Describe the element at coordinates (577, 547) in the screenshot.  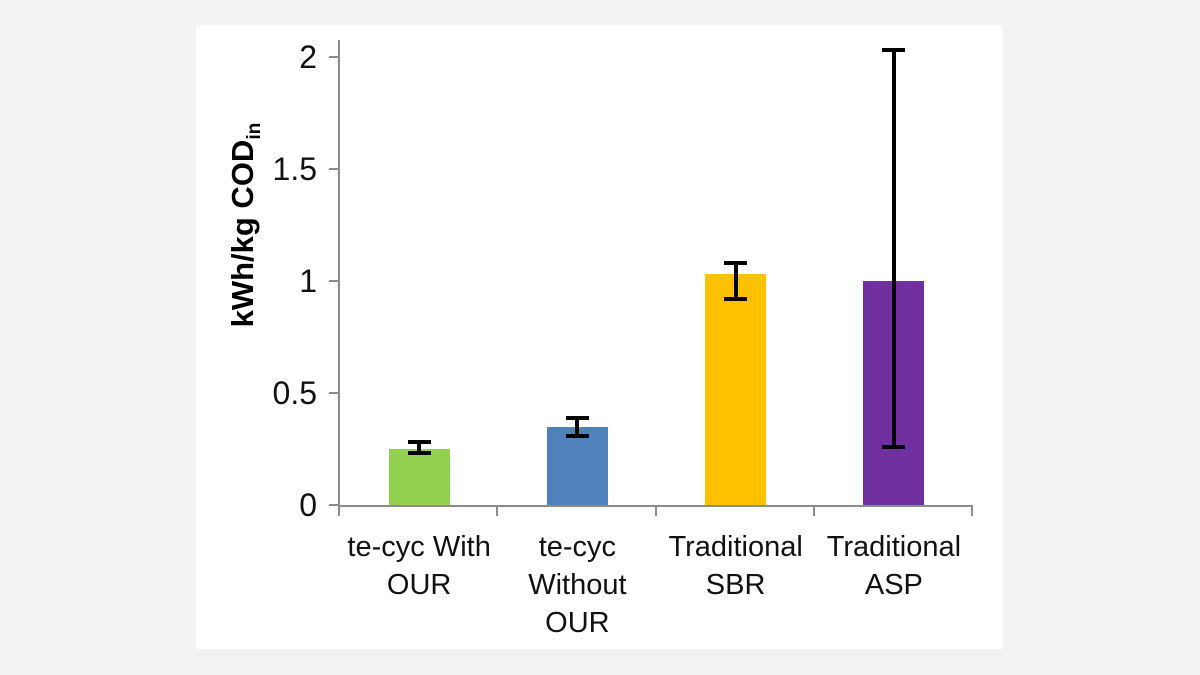
I see `x-category-label-line: te-cyc` at that location.